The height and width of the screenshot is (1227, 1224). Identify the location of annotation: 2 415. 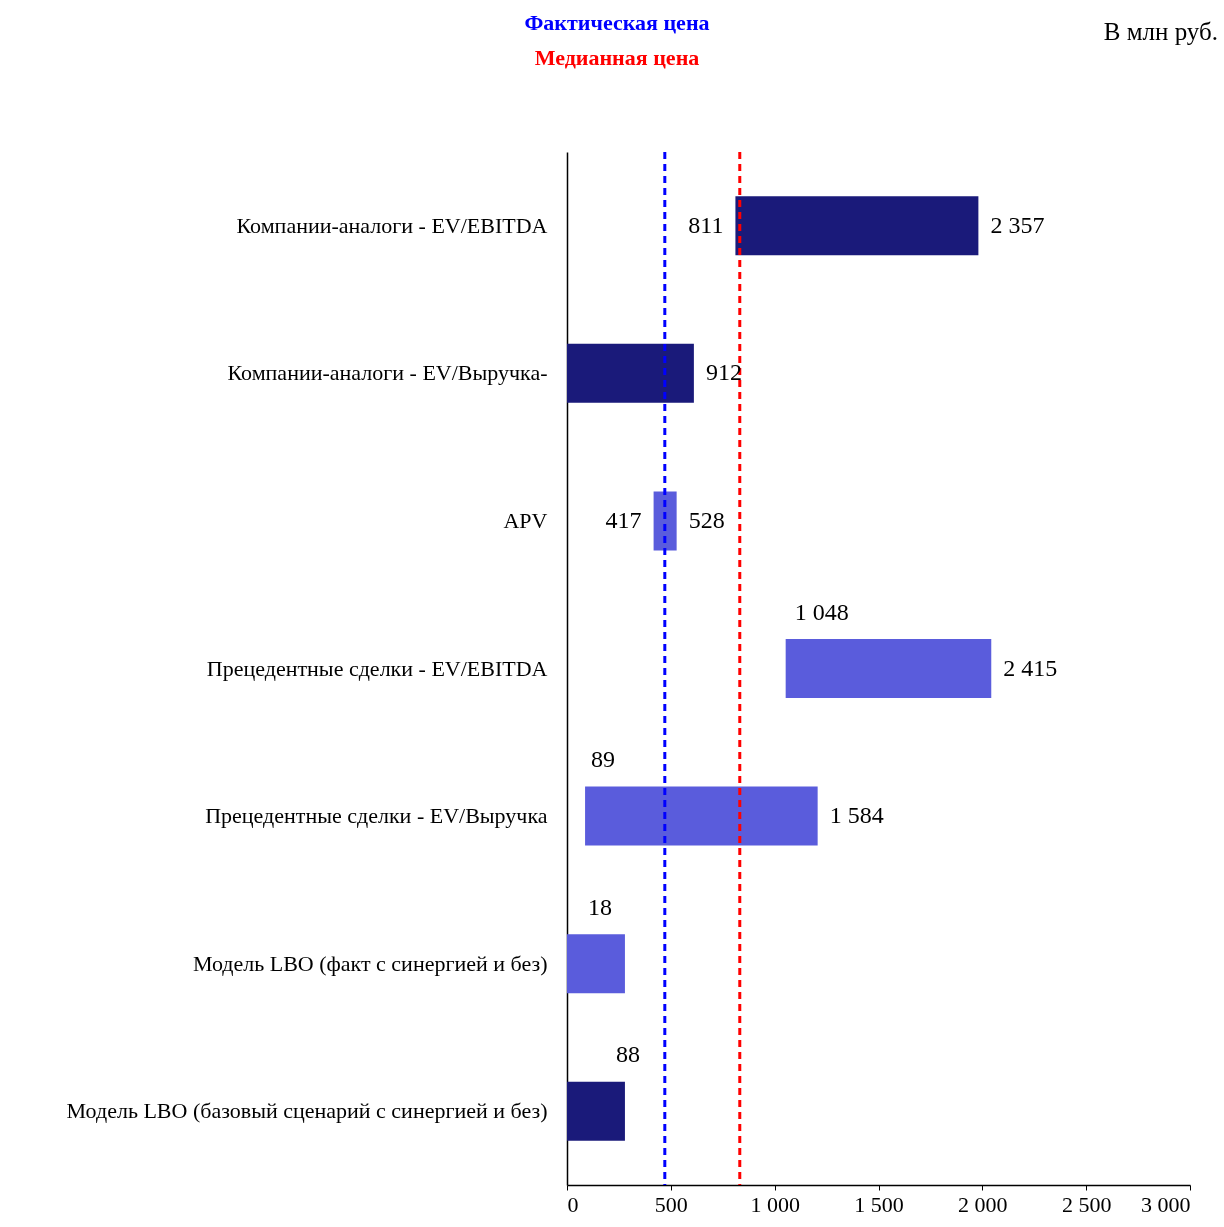
(1030, 667).